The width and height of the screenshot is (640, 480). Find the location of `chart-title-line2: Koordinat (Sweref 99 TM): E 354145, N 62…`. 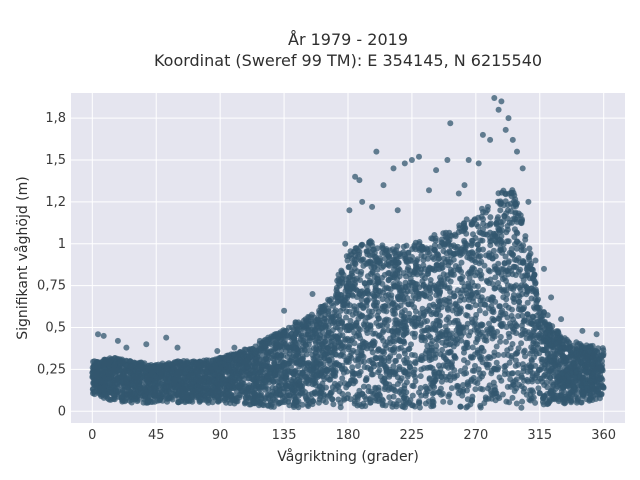

chart-title-line2: Koordinat (Sweref 99 TM): E 354145, N 62… is located at coordinates (348, 60).